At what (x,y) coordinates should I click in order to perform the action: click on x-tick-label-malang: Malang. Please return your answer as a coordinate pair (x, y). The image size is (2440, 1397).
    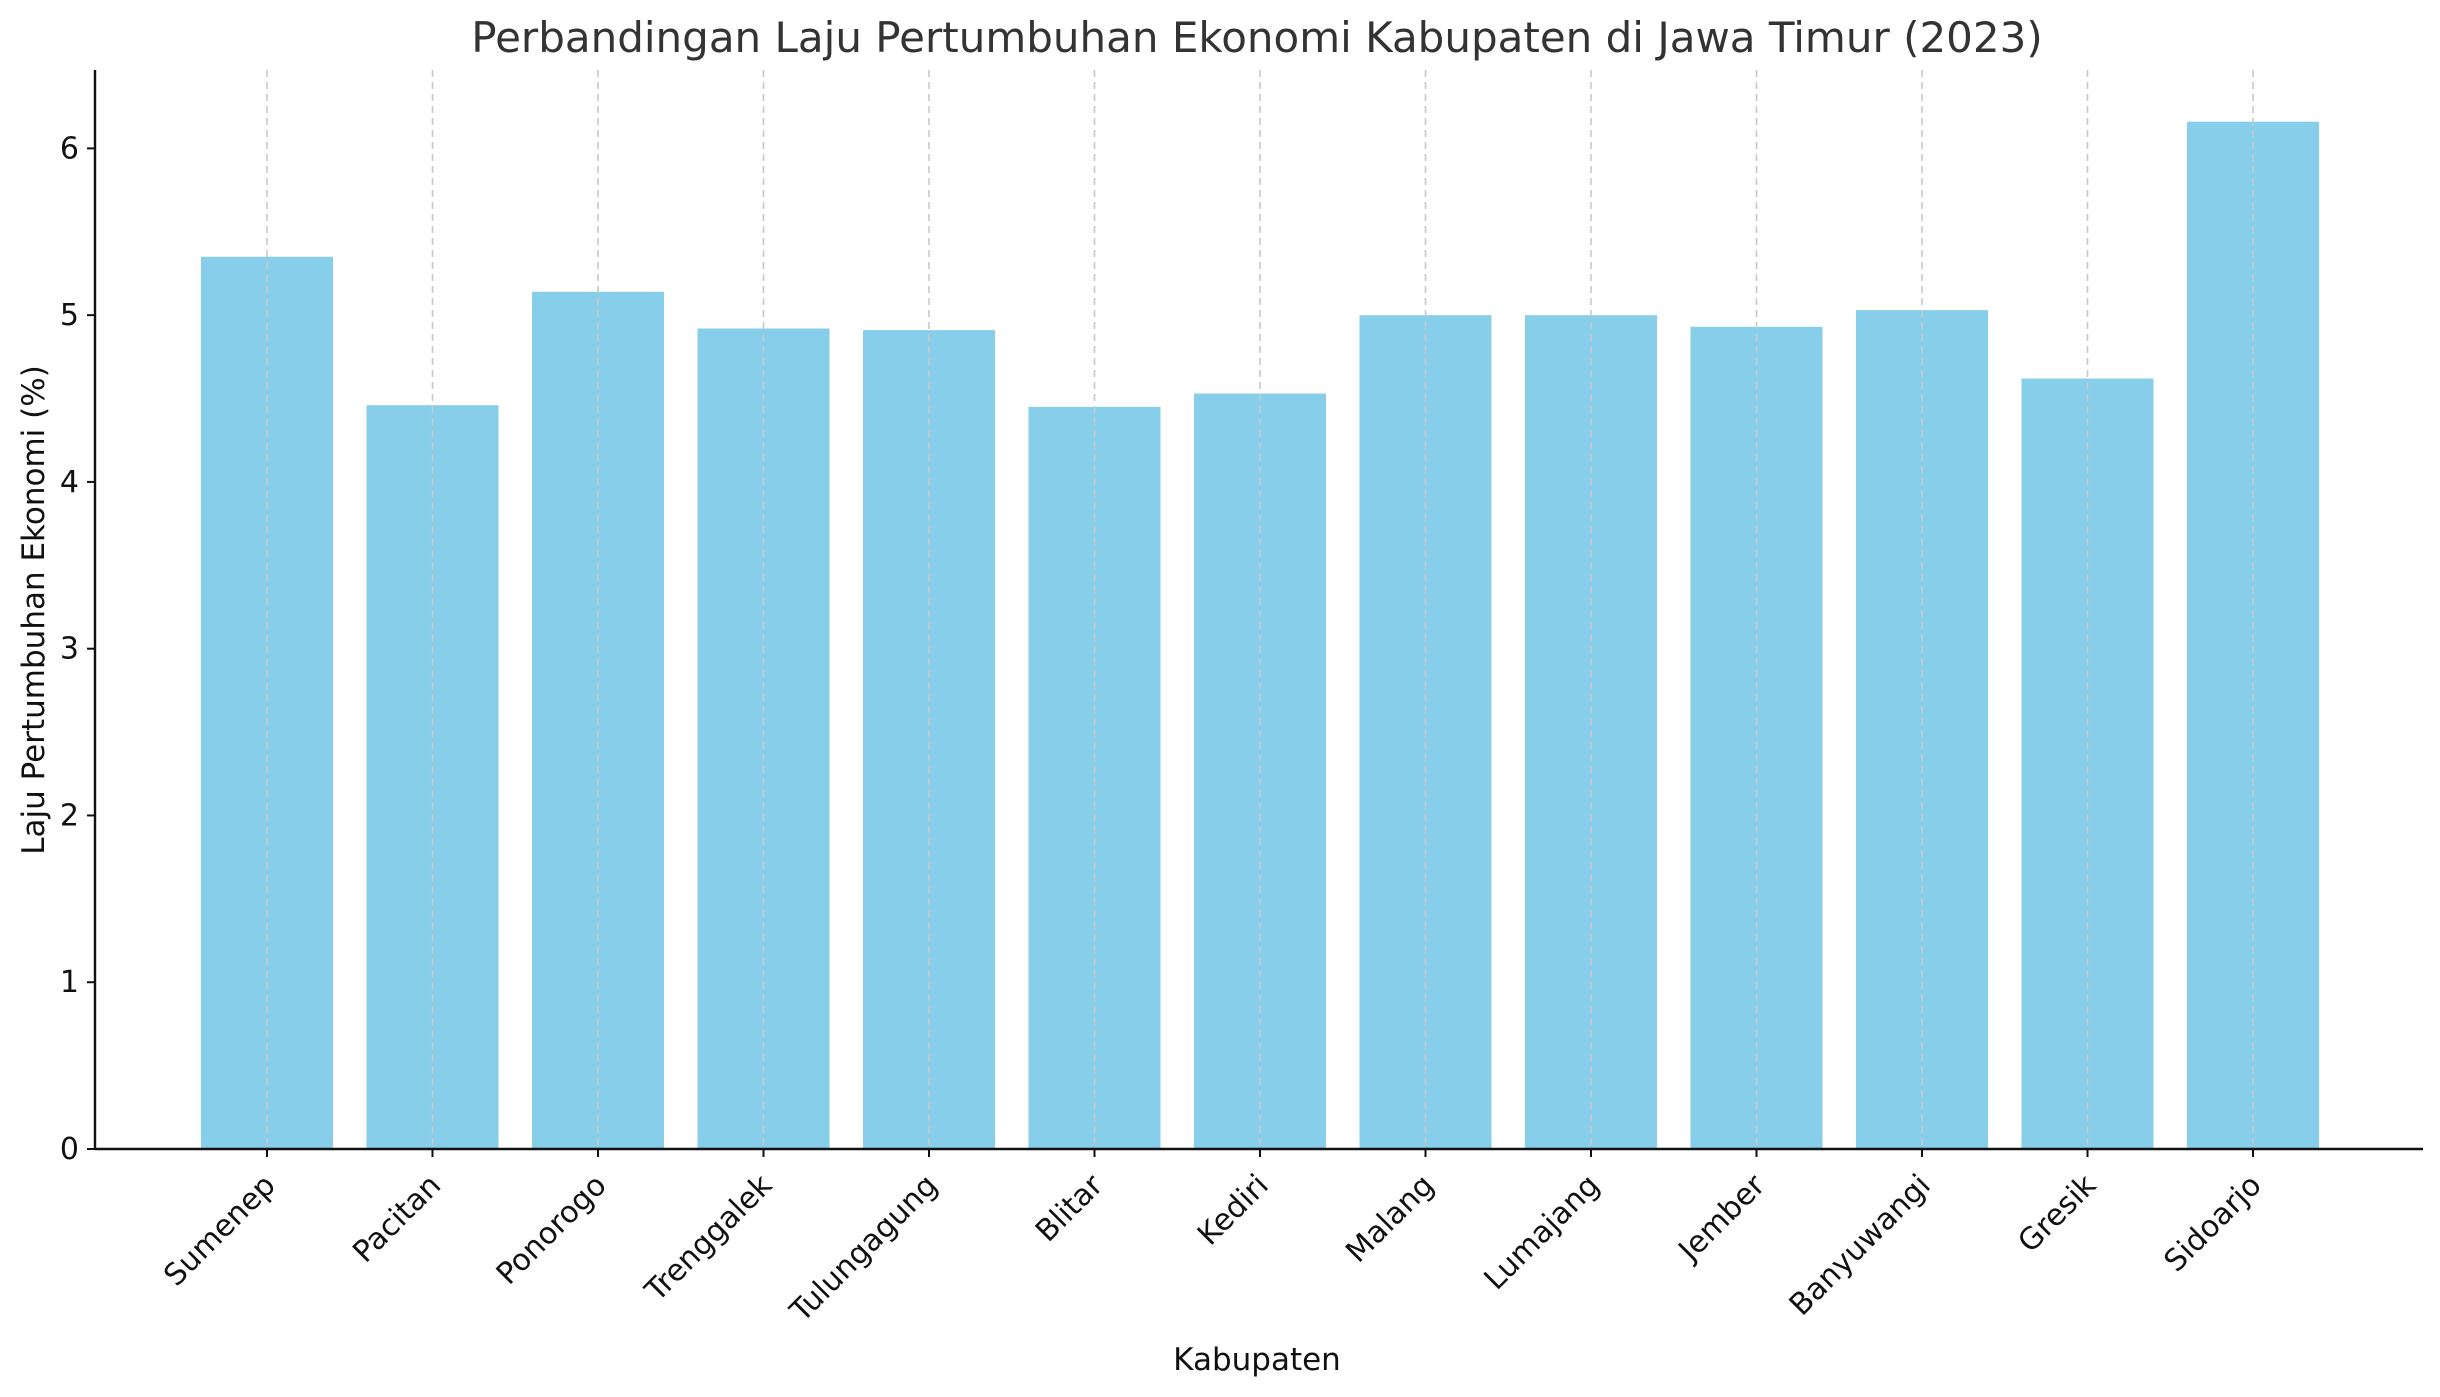
    Looking at the image, I should click on (1390, 1219).